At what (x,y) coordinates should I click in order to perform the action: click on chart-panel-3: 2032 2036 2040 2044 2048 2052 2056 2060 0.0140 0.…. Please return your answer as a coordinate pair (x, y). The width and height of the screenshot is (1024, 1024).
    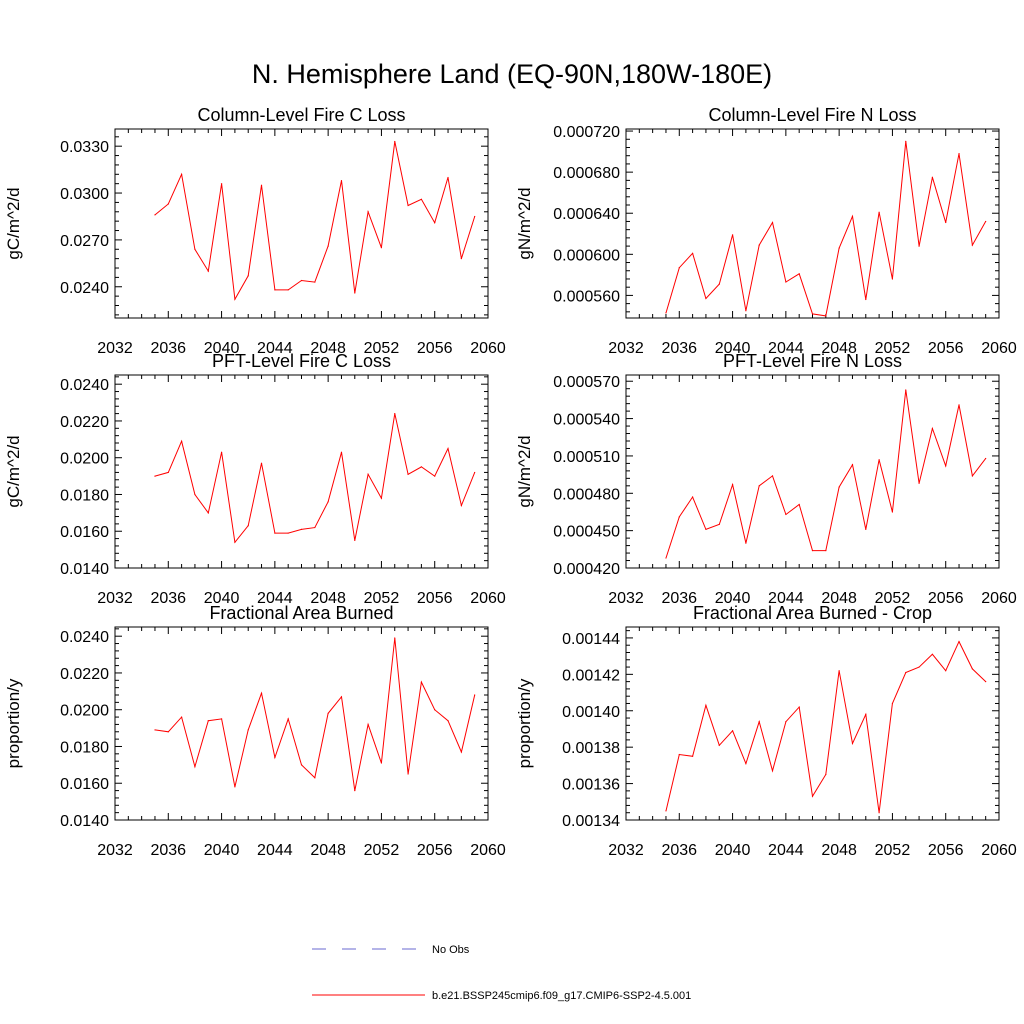
    Looking at the image, I should click on (255, 479).